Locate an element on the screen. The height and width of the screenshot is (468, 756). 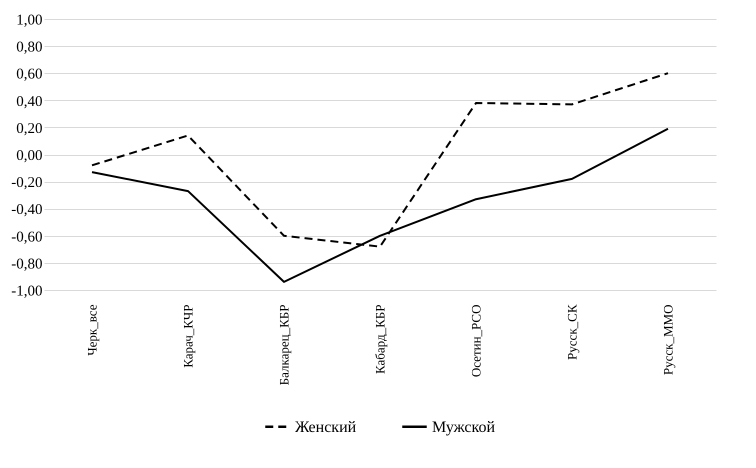
x-tick-label: Балкарец_КБР is located at coordinates (284, 345).